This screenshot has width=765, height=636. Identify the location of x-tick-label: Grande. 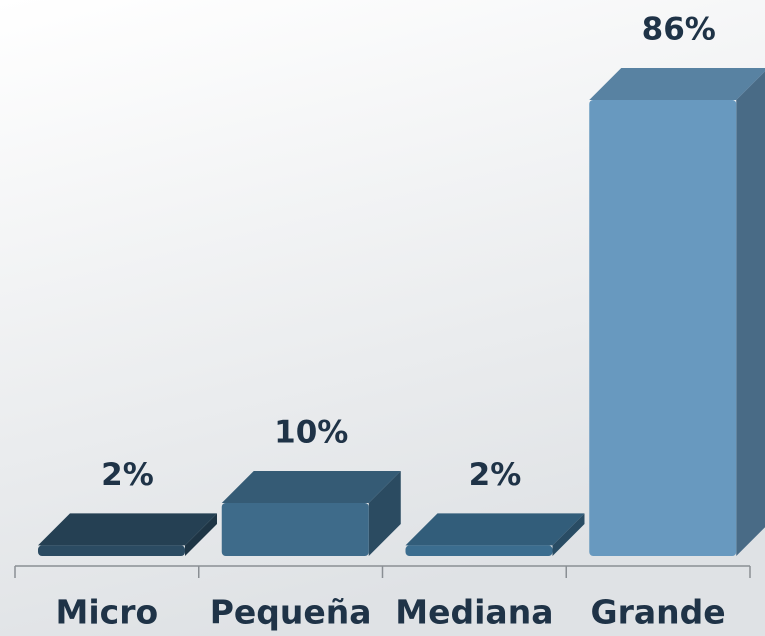
(658, 612).